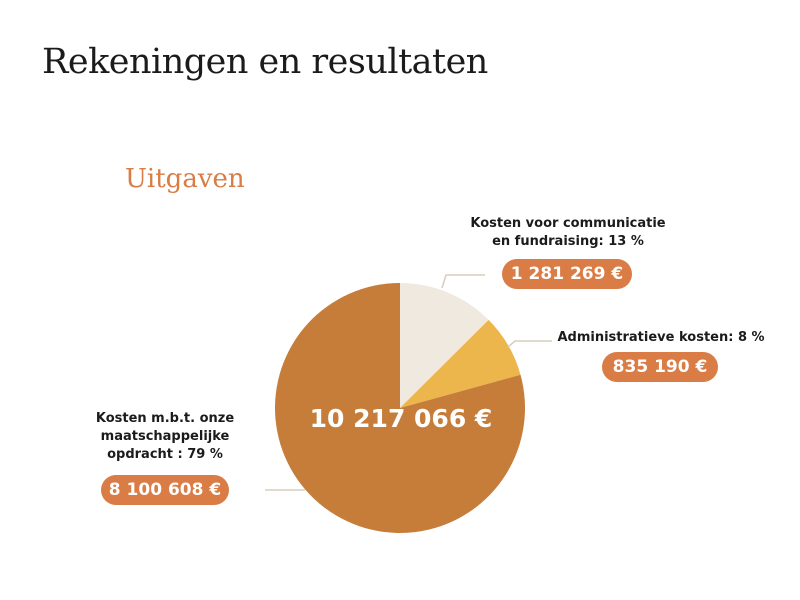 Image resolution: width=800 pixels, height=600 pixels. I want to click on chart-title: Uitgaven, so click(185, 179).